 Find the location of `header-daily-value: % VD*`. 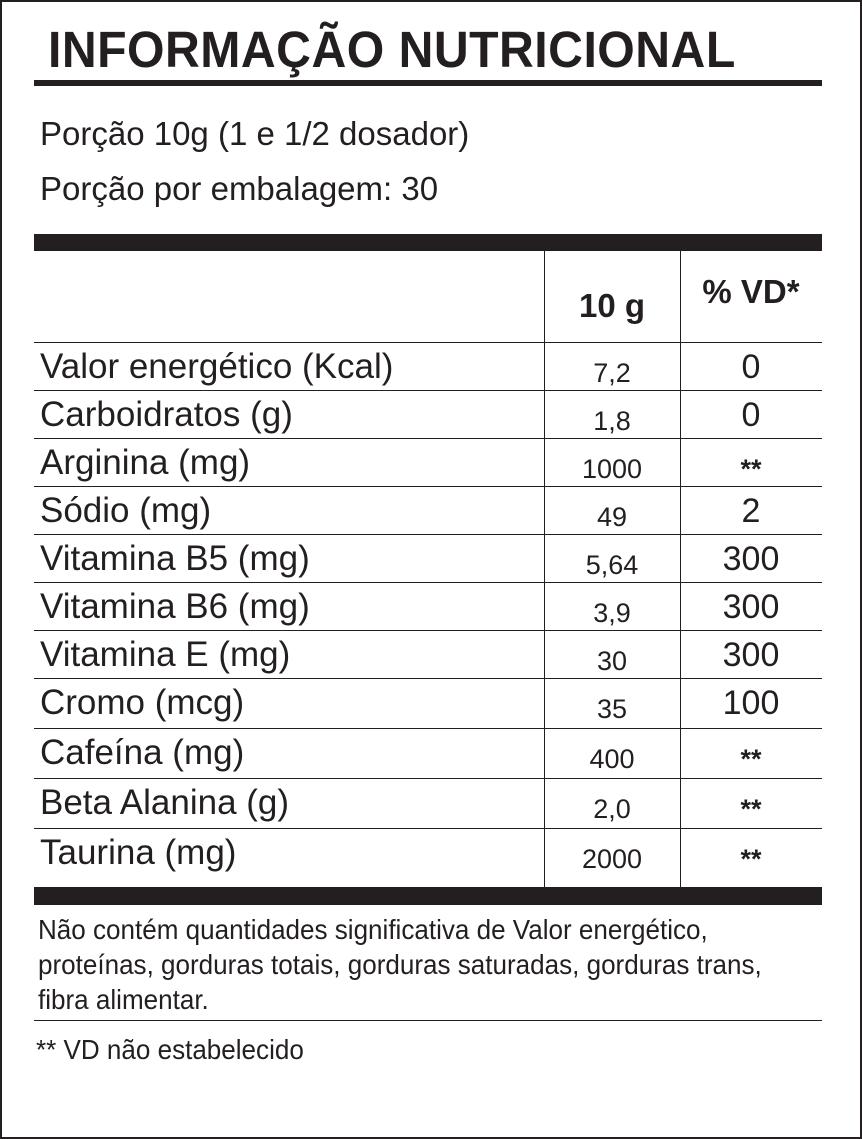

header-daily-value: % VD* is located at coordinates (751, 291).